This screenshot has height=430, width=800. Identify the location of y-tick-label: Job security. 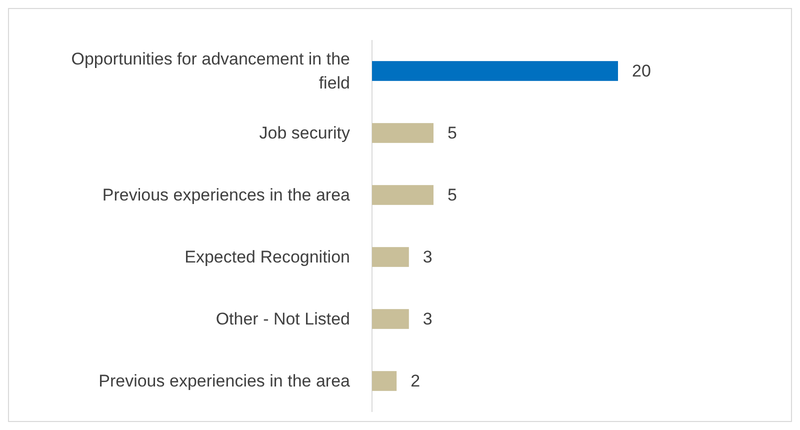
(304, 133).